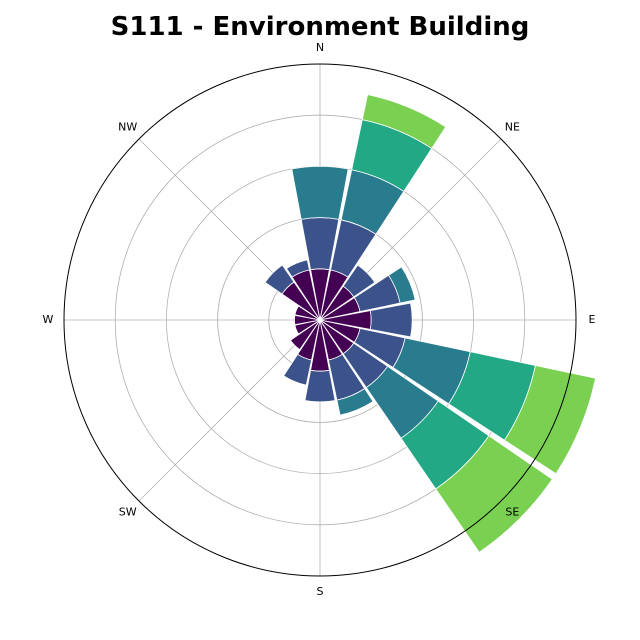 The height and width of the screenshot is (640, 640). Describe the element at coordinates (320, 47) in the screenshot. I see `direction-label-n: N` at that location.